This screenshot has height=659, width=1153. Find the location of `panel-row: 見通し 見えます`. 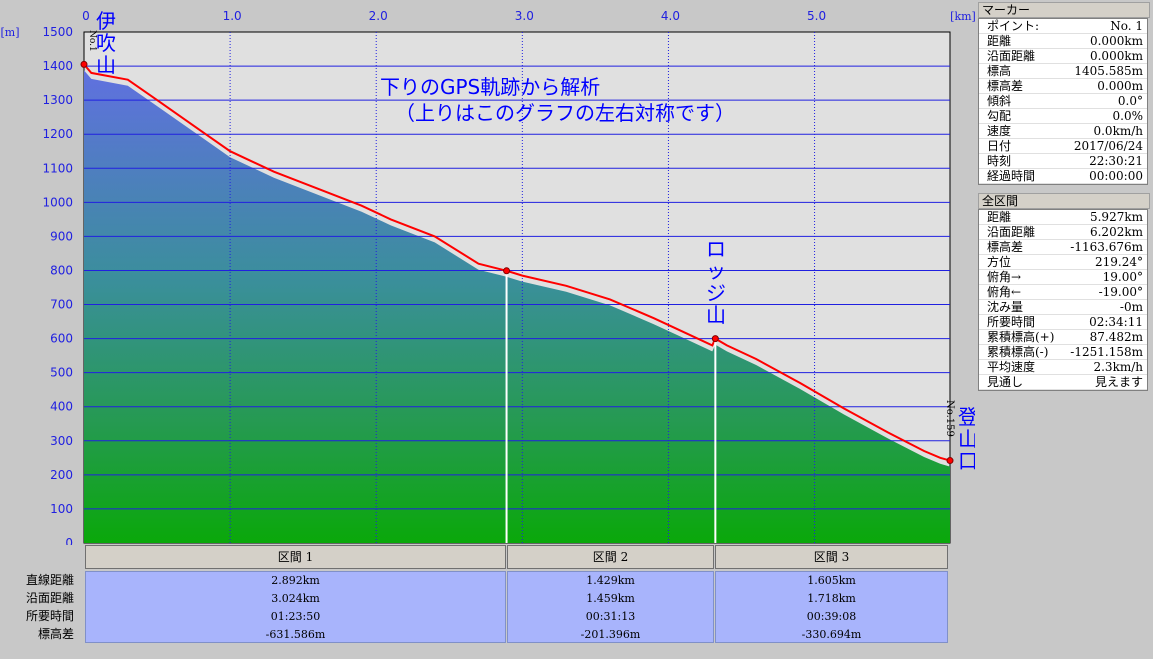

panel-row: 見通し 見えます is located at coordinates (1063, 382).